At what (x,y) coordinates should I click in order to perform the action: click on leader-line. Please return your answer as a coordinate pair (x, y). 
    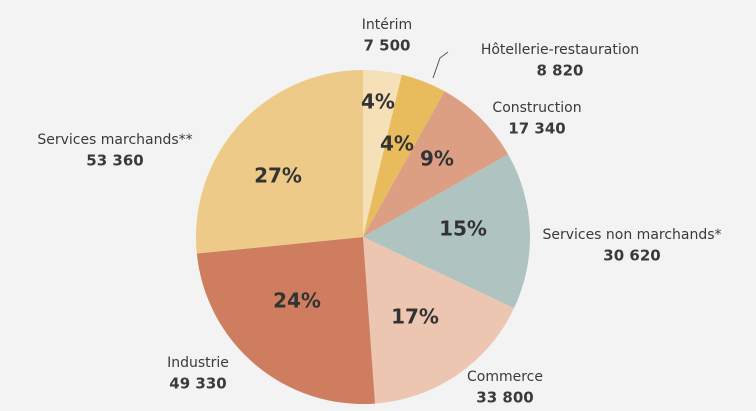
    Looking at the image, I should click on (440, 65).